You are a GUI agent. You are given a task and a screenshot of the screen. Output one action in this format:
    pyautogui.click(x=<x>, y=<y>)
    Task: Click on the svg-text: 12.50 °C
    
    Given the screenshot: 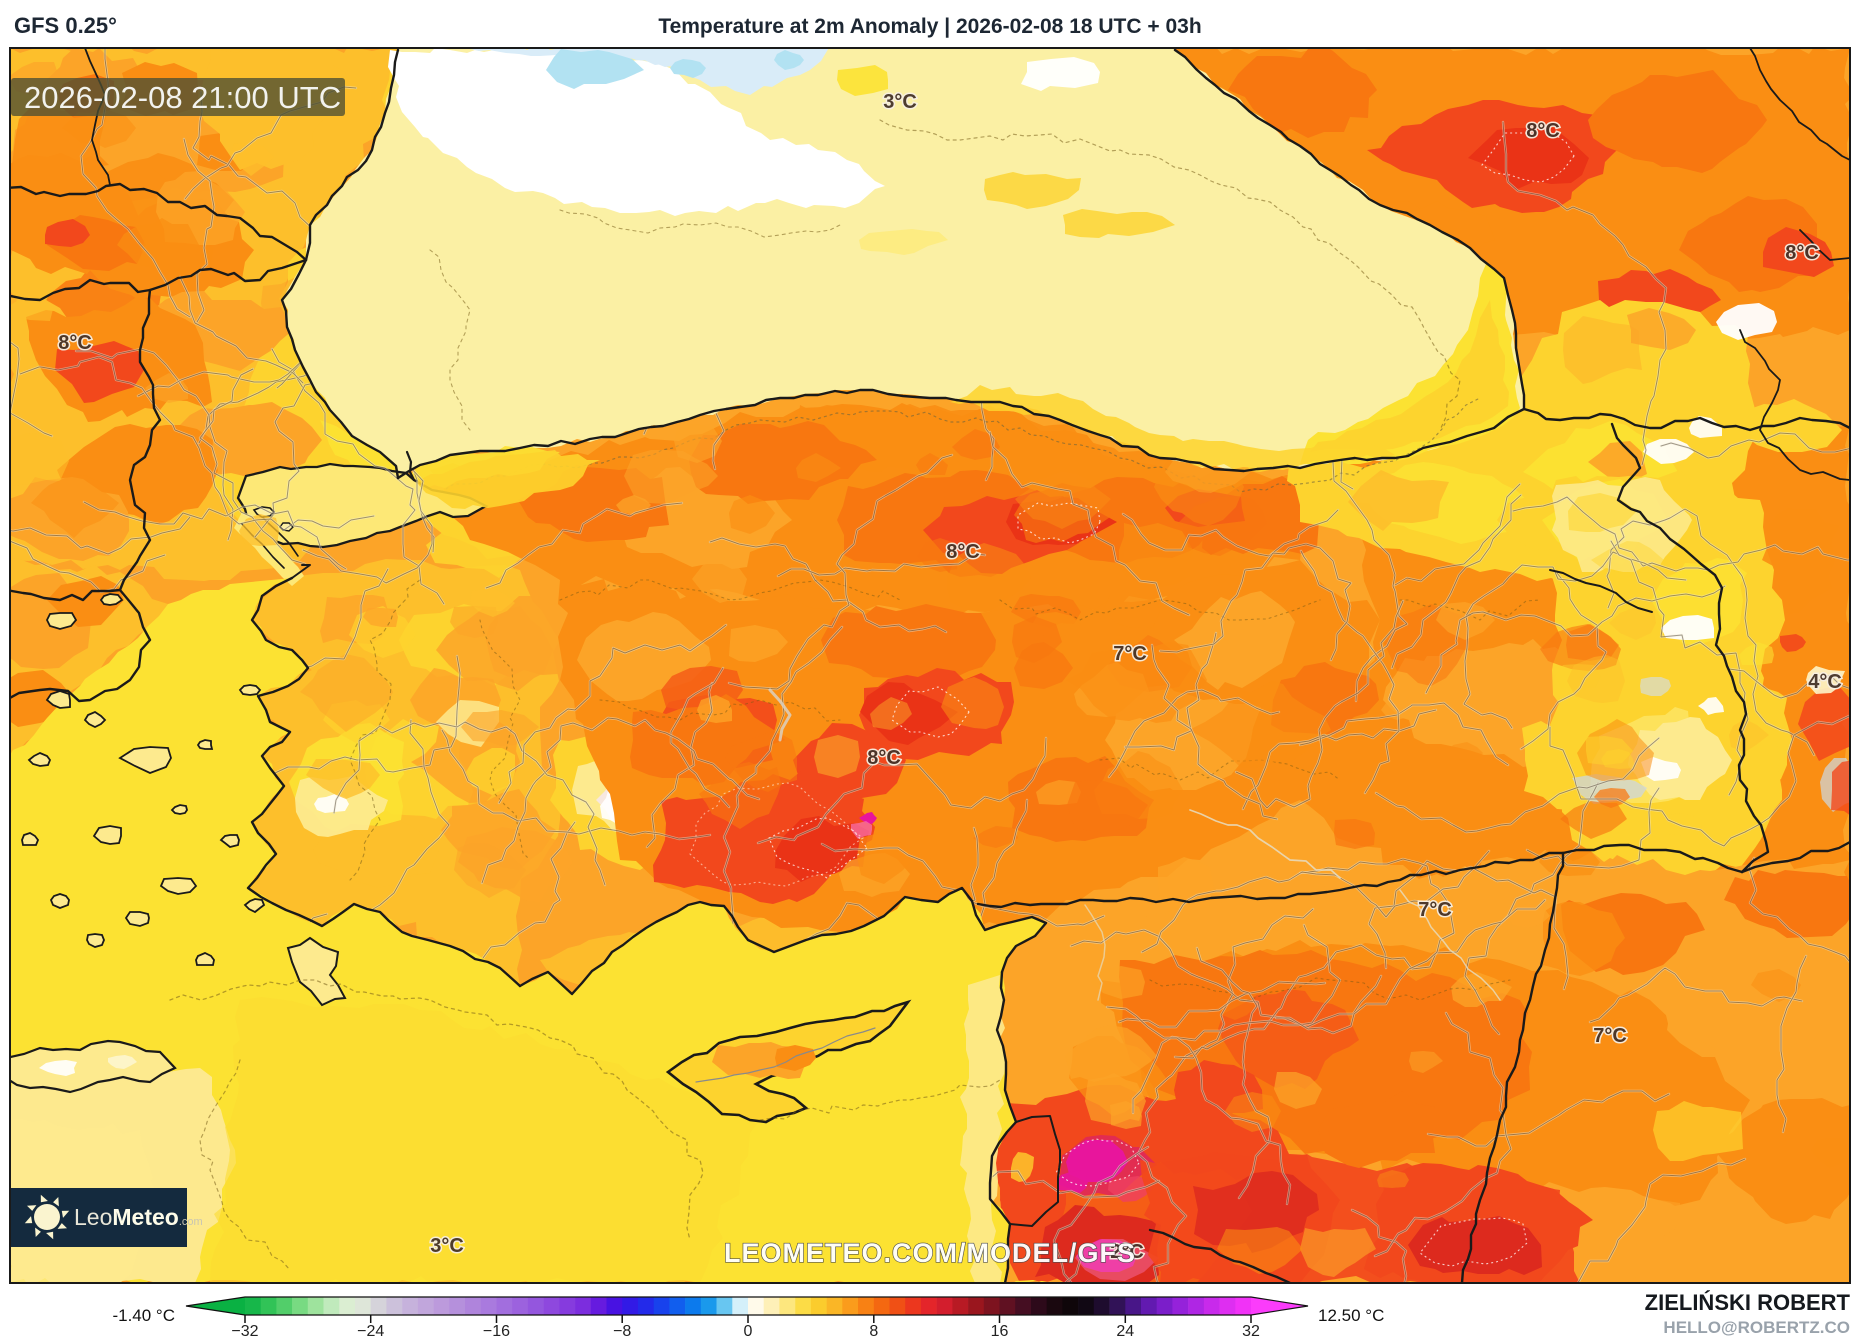 What is the action you would take?
    pyautogui.click(x=1351, y=1315)
    